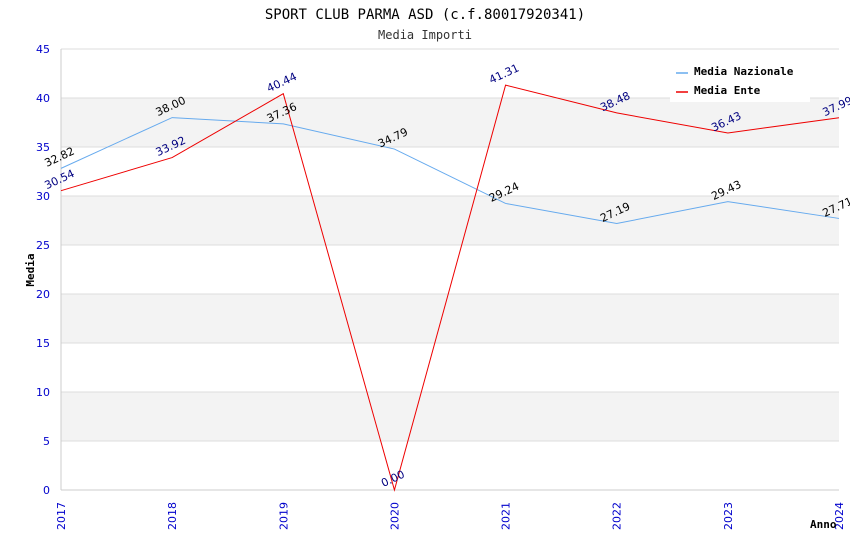 The width and height of the screenshot is (850, 550). I want to click on y-tick-label: 45, so click(43, 49).